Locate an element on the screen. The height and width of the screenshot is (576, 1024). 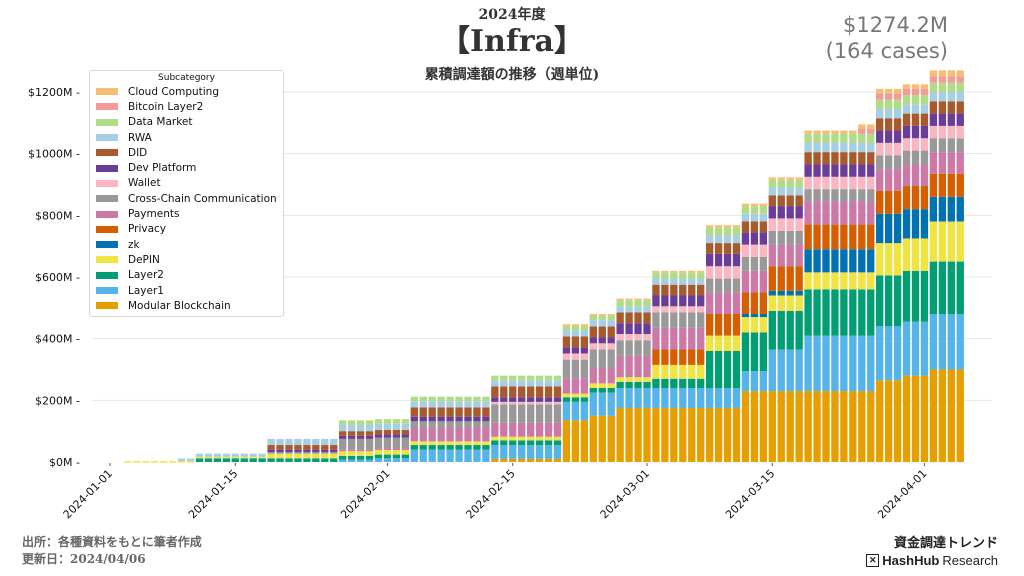
legend-label: Dev Platform is located at coordinates (162, 168).